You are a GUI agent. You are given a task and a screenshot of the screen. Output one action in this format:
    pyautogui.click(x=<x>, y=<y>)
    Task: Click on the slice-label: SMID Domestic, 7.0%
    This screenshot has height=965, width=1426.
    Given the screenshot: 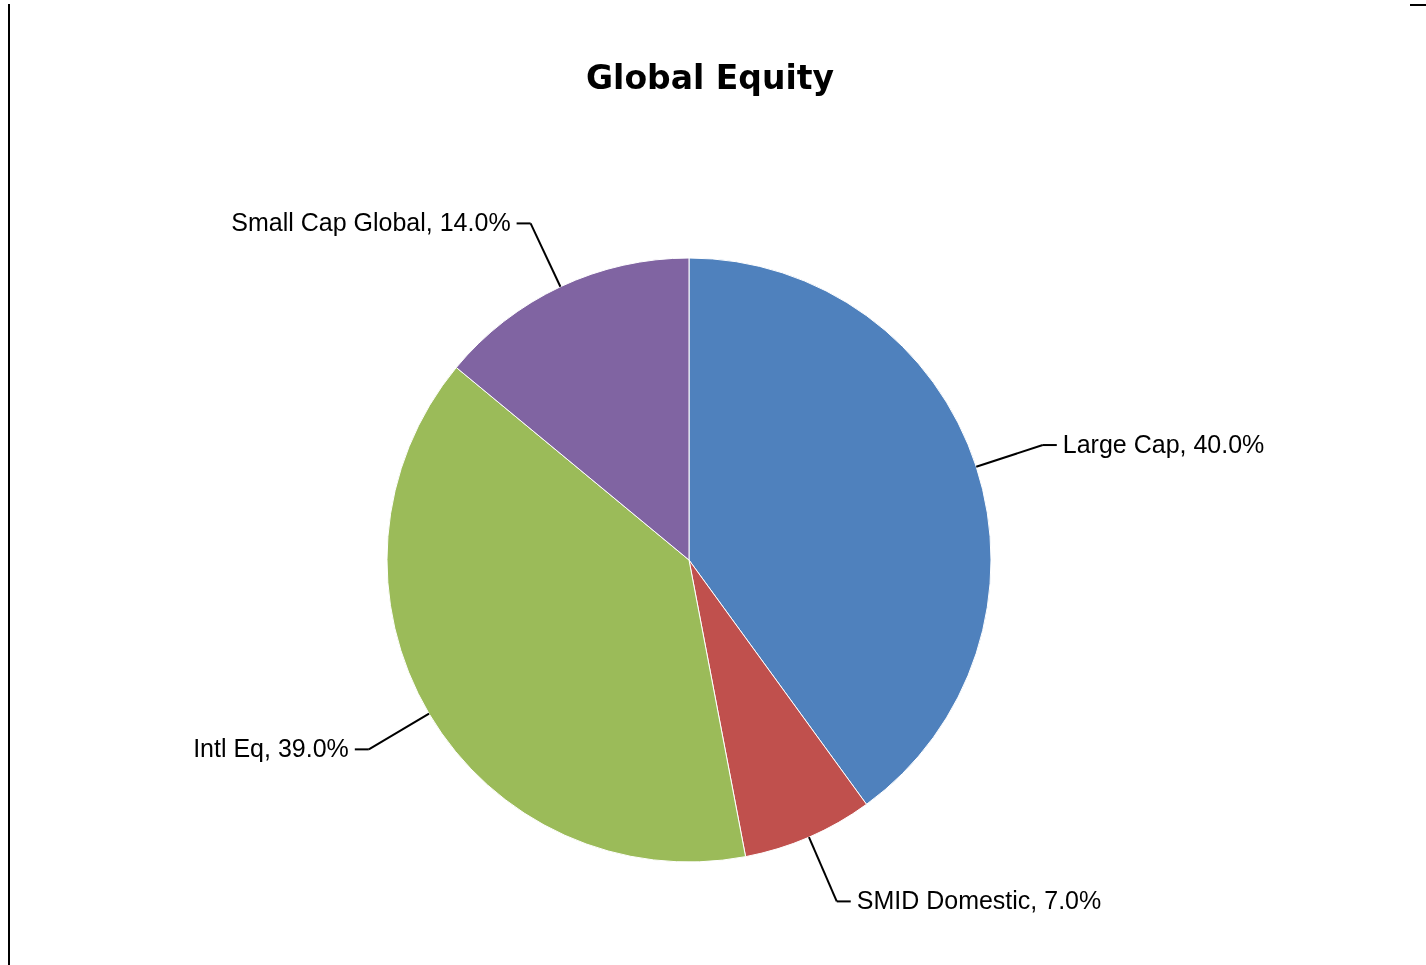 What is the action you would take?
    pyautogui.click(x=979, y=900)
    